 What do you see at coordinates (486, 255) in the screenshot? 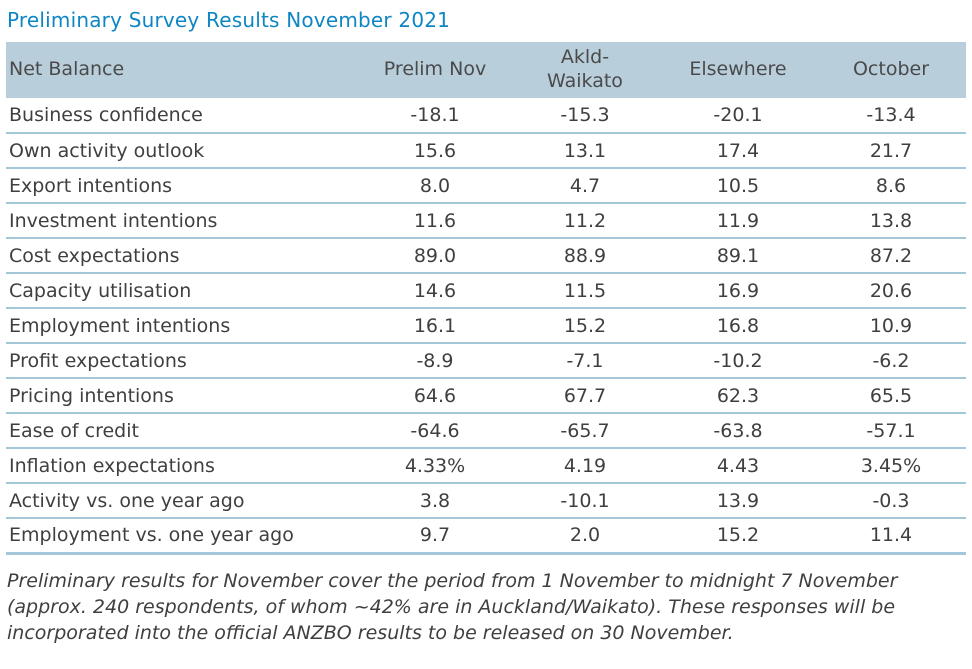
I see `table-row: Cost expectations 89.0 88.9 89.1 87.2` at bounding box center [486, 255].